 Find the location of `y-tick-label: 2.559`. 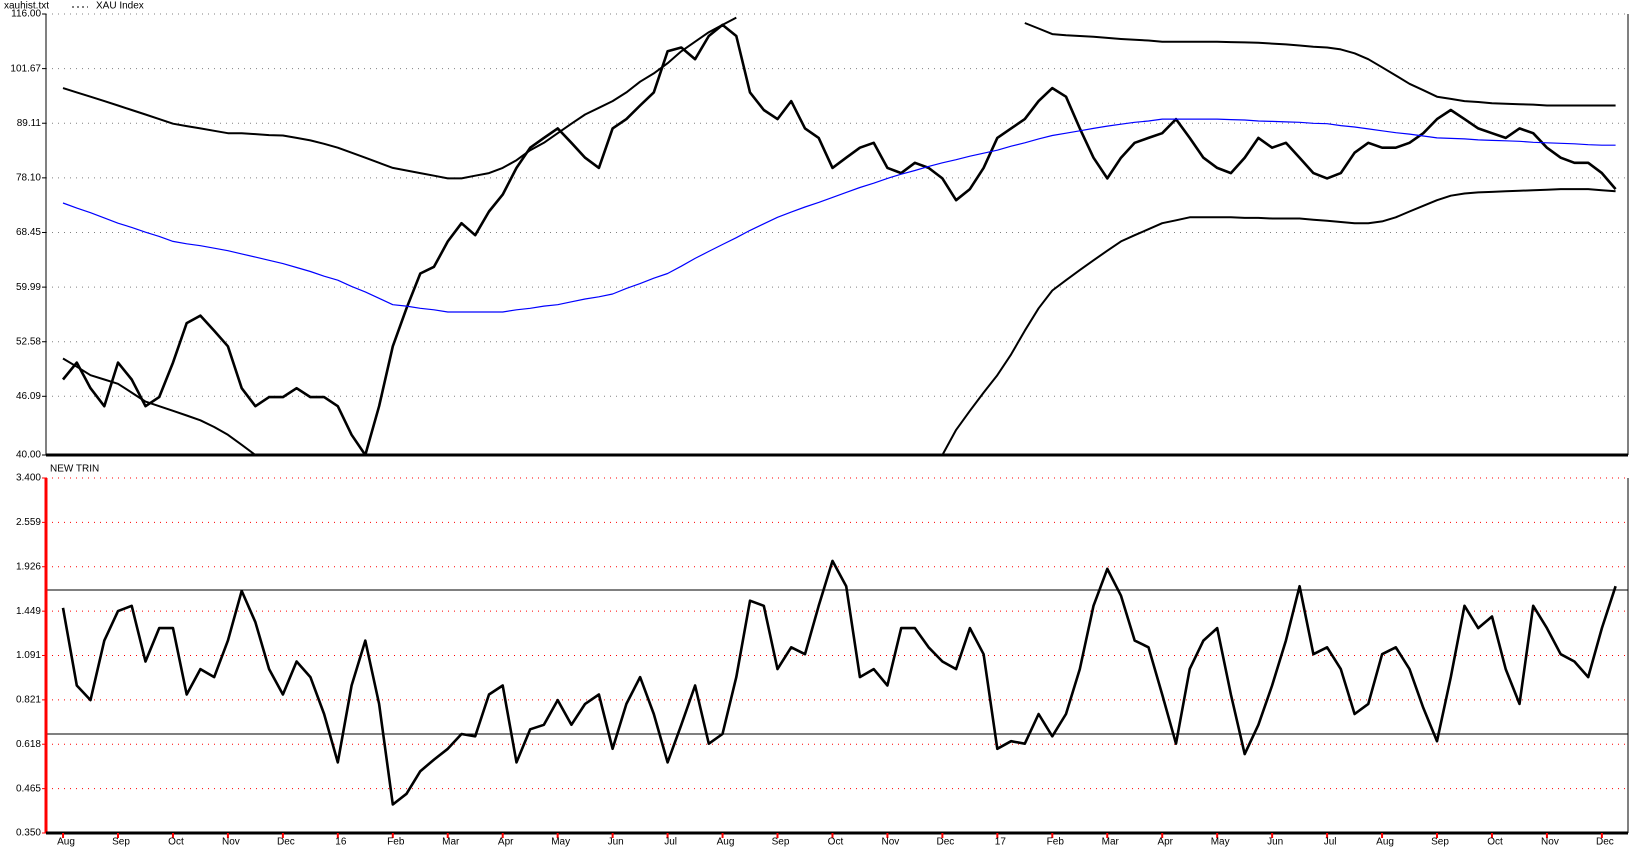

y-tick-label: 2.559 is located at coordinates (28, 522).